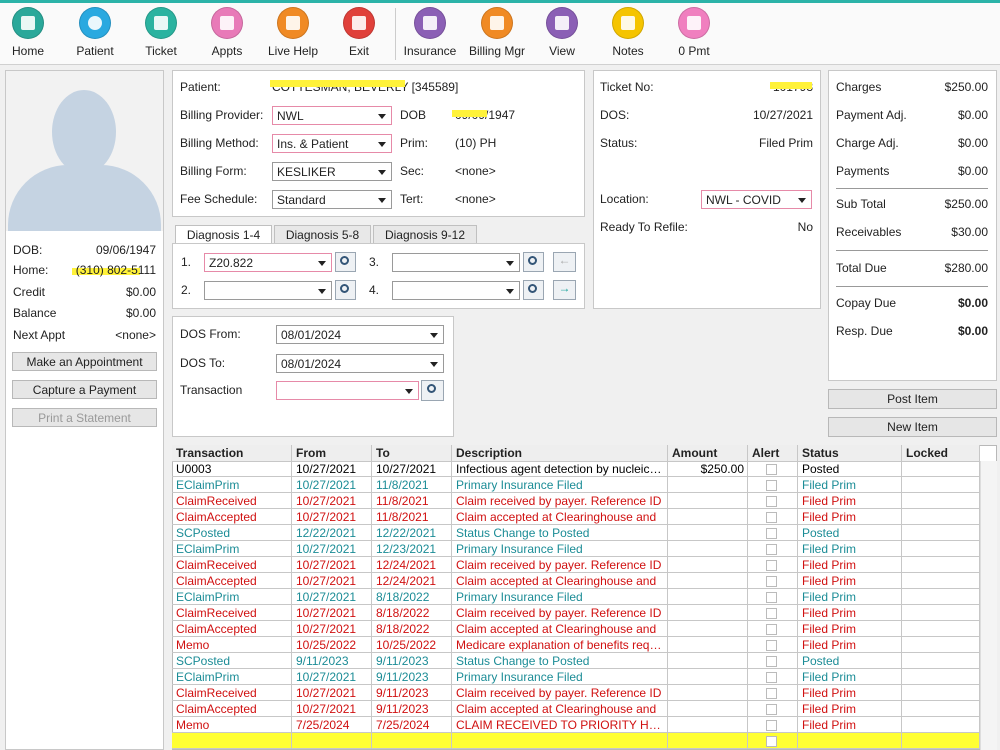 The image size is (1000, 750). What do you see at coordinates (332, 453) in the screenshot?
I see `column-header: From` at bounding box center [332, 453].